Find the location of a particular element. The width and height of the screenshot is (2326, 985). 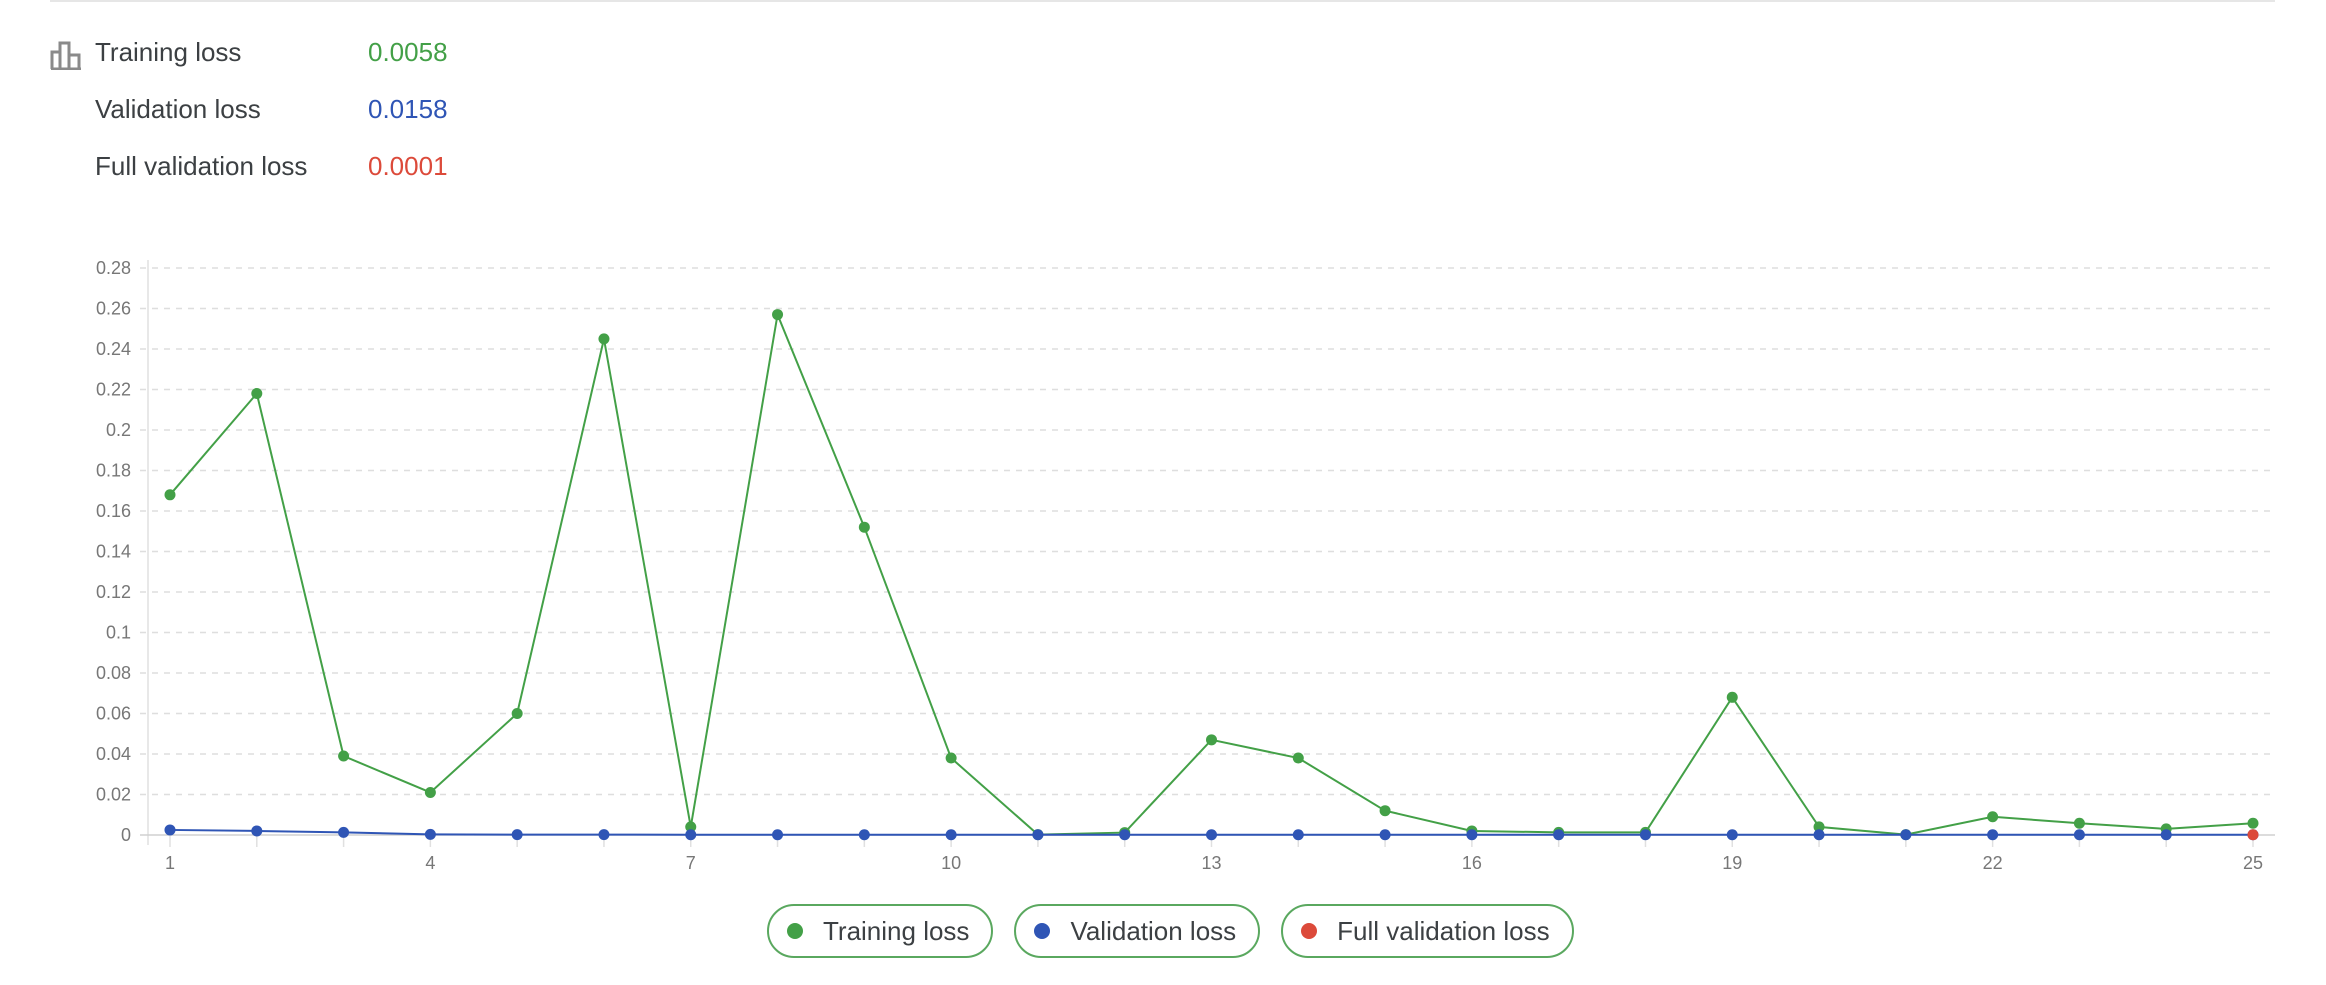

x-tick-label: 19 is located at coordinates (1732, 863).